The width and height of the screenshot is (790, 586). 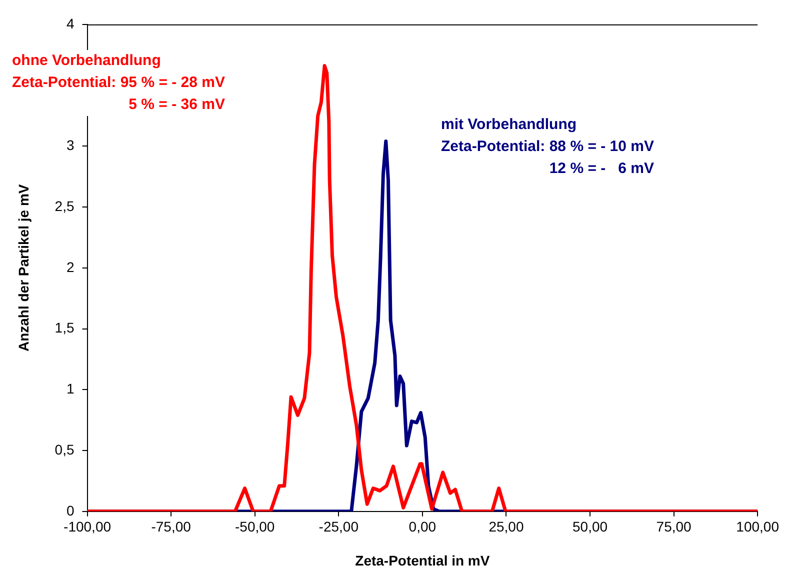 What do you see at coordinates (64, 206) in the screenshot?
I see `y-tick-label: 2,5` at bounding box center [64, 206].